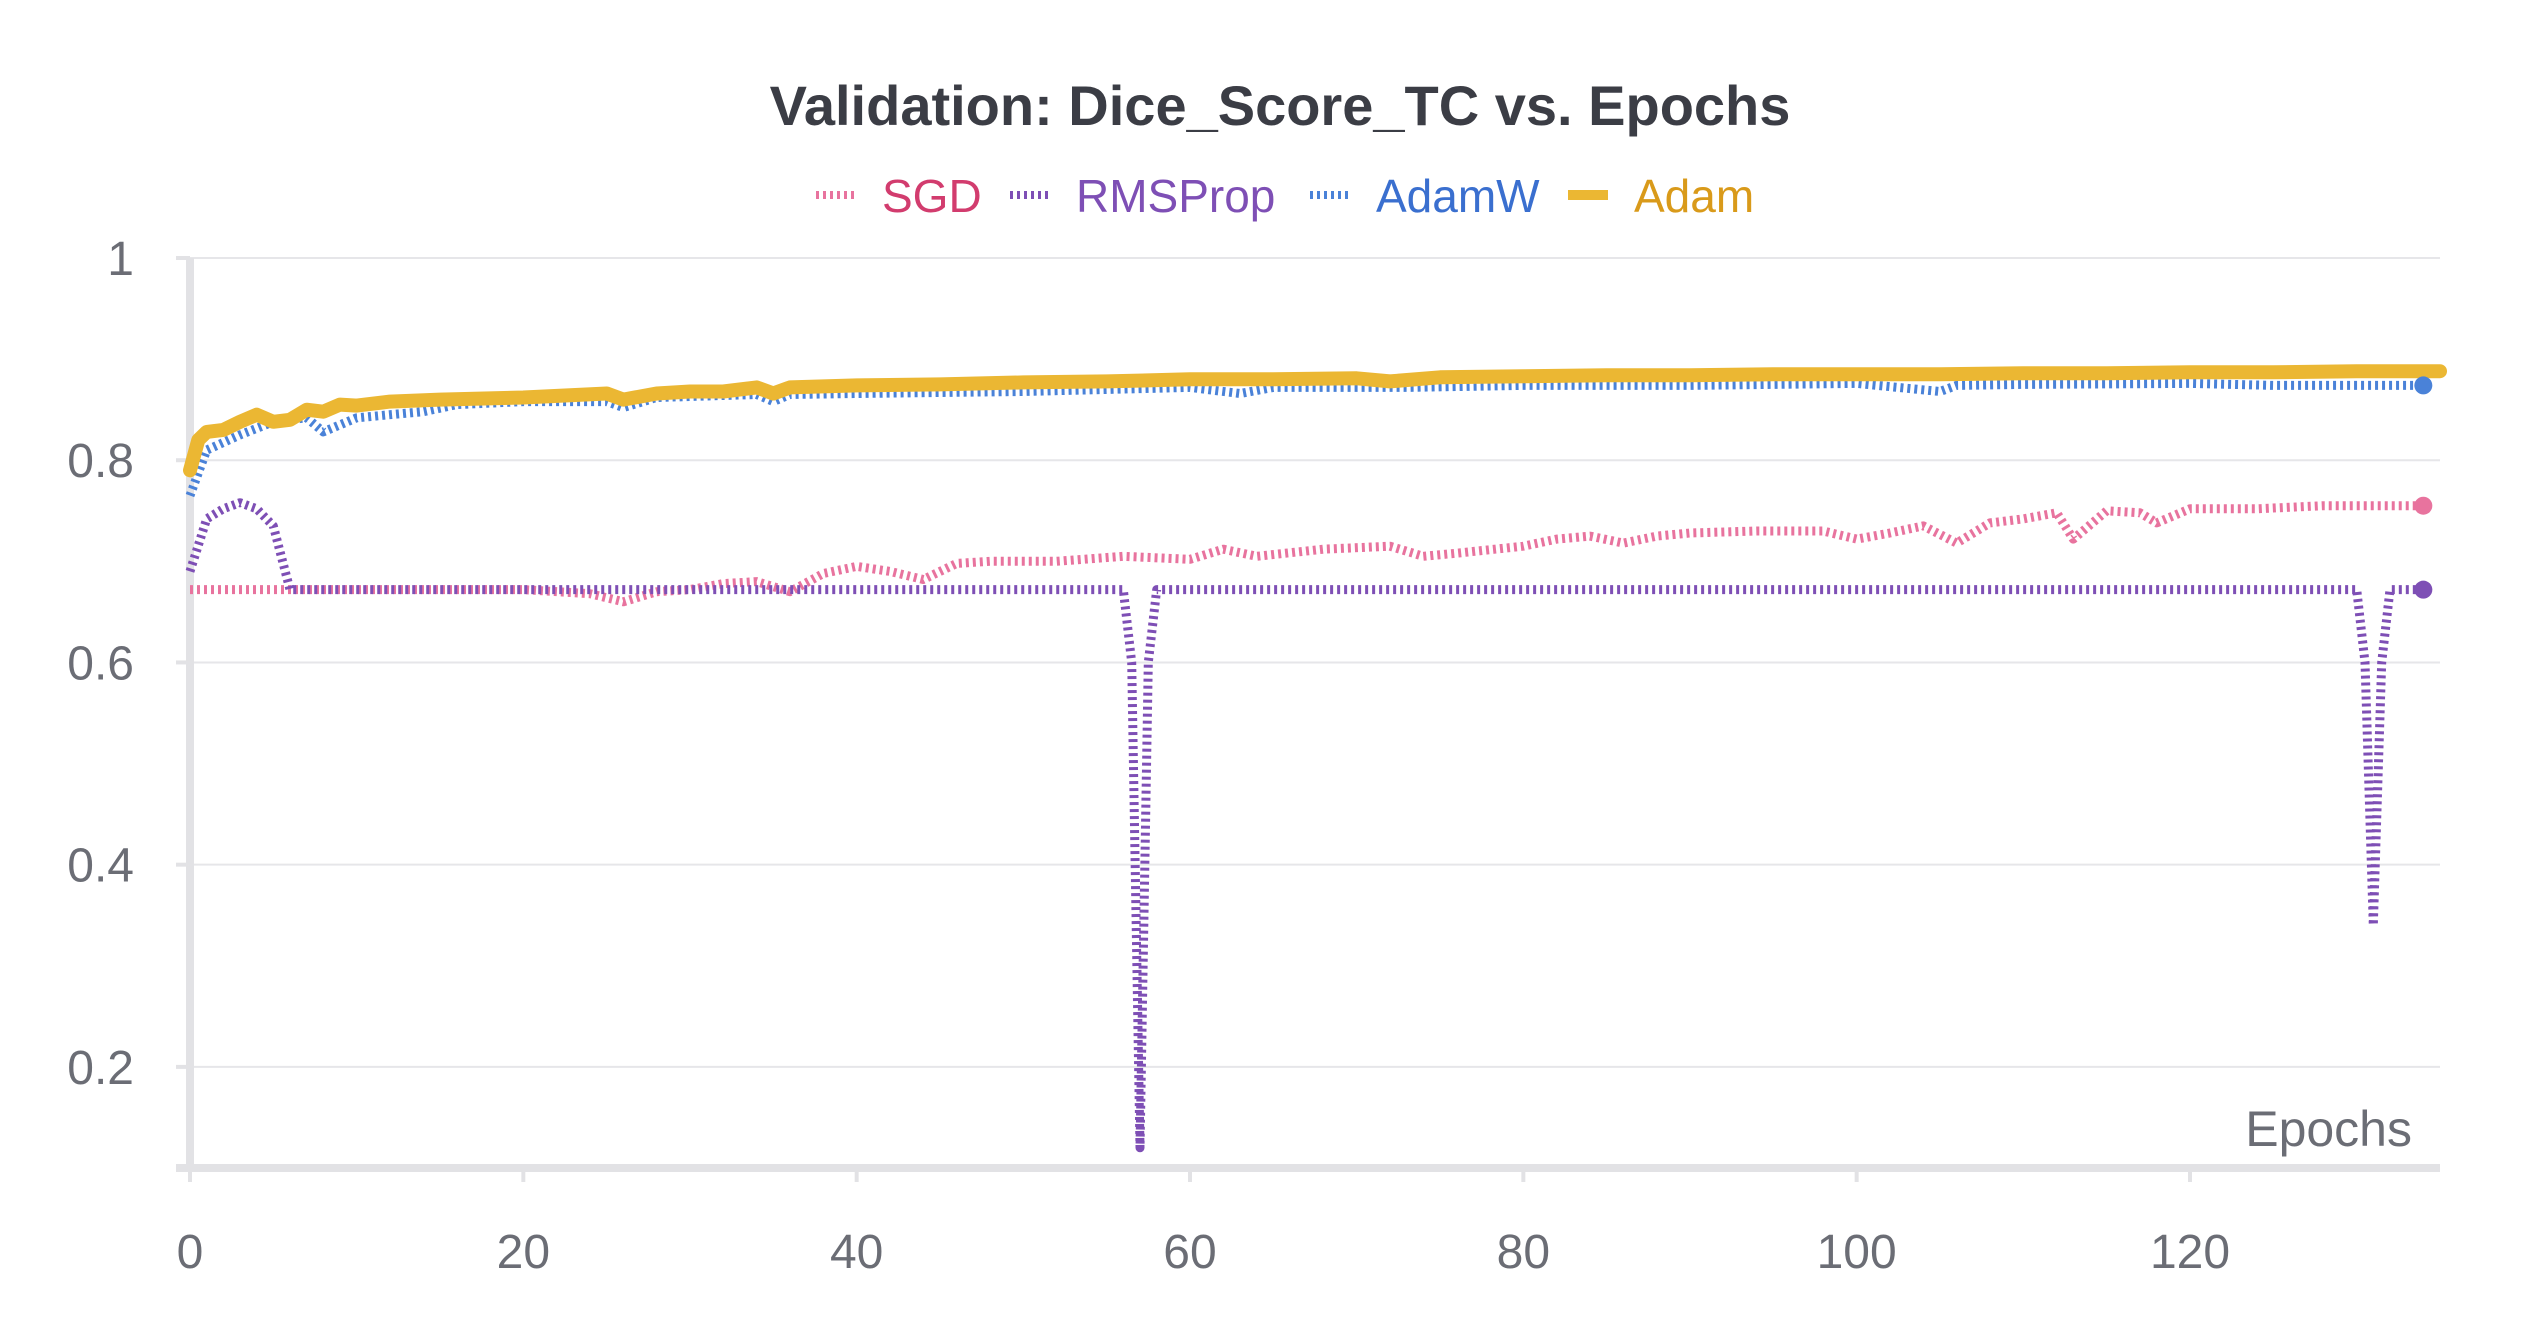 This screenshot has height=1333, width=2528. What do you see at coordinates (2423, 505) in the screenshot?
I see `end-marker-sgd` at bounding box center [2423, 505].